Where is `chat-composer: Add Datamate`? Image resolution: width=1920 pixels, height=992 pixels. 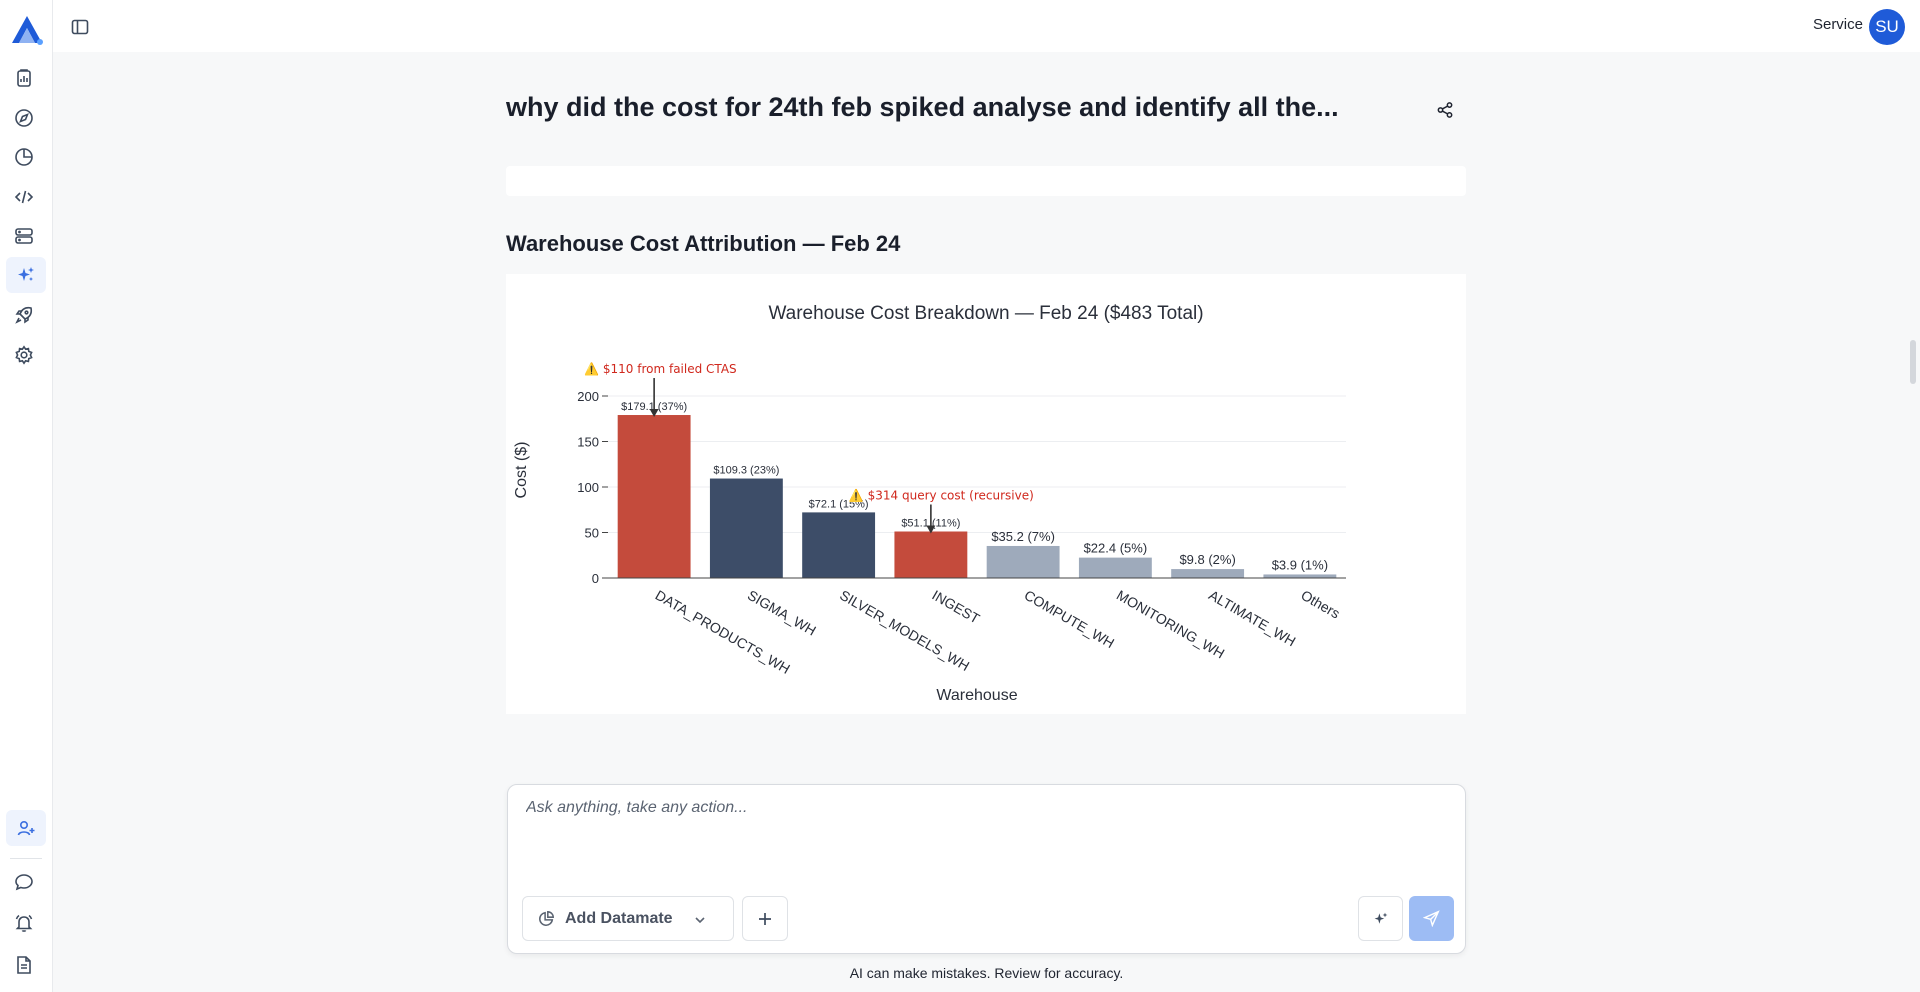 chat-composer: Add Datamate is located at coordinates (986, 869).